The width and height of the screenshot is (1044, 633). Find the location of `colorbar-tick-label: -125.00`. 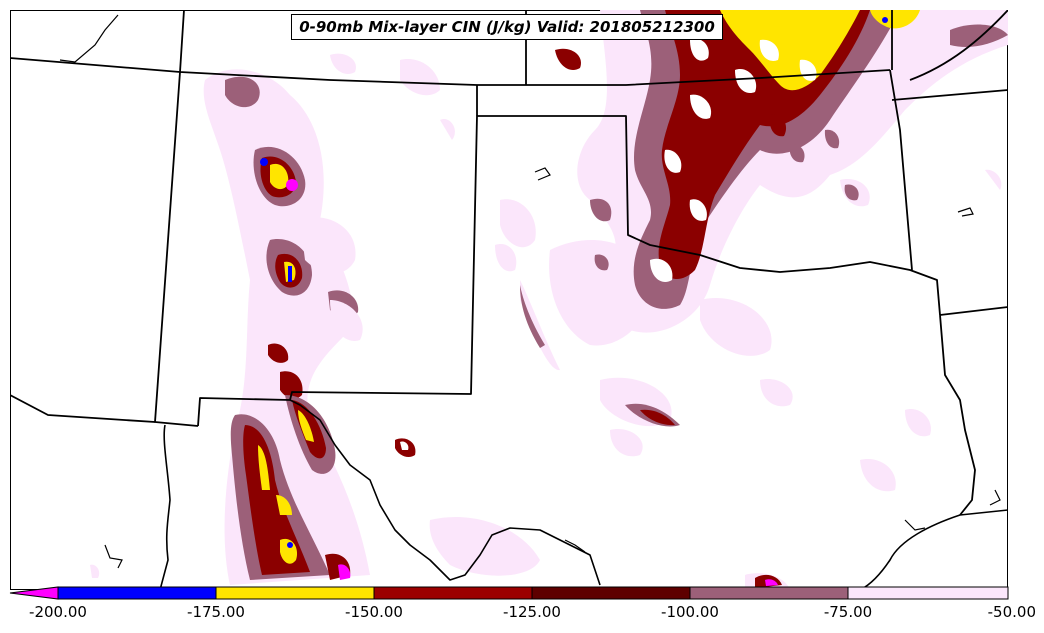

colorbar-tick-label: -125.00 is located at coordinates (532, 612).